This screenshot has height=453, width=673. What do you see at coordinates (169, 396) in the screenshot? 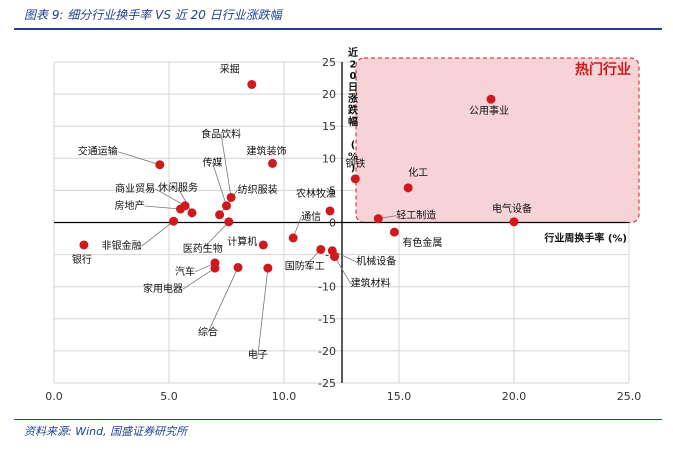
I see `x-tick-label: 5.0` at bounding box center [169, 396].